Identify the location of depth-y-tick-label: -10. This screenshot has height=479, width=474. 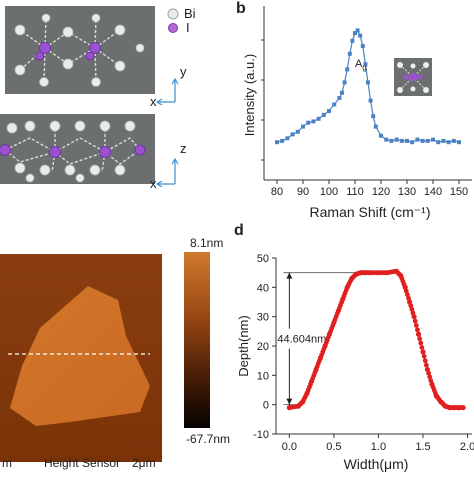
(261, 435).